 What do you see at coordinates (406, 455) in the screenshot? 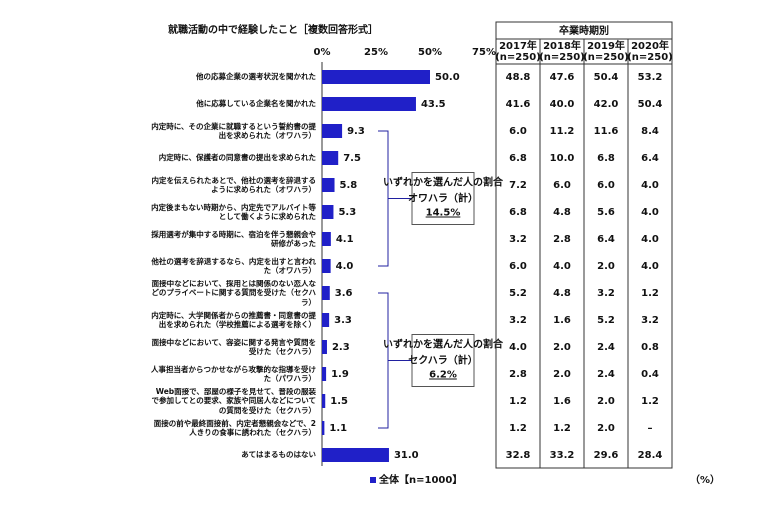
I see `value-label: 31.0` at bounding box center [406, 455].